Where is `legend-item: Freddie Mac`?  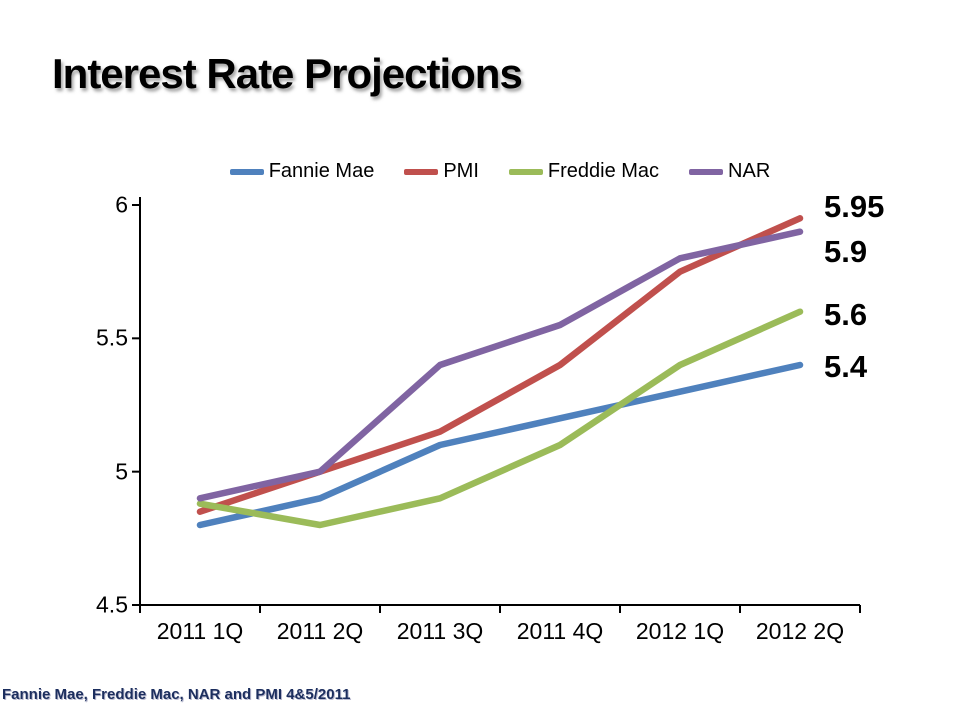 legend-item: Freddie Mac is located at coordinates (584, 171).